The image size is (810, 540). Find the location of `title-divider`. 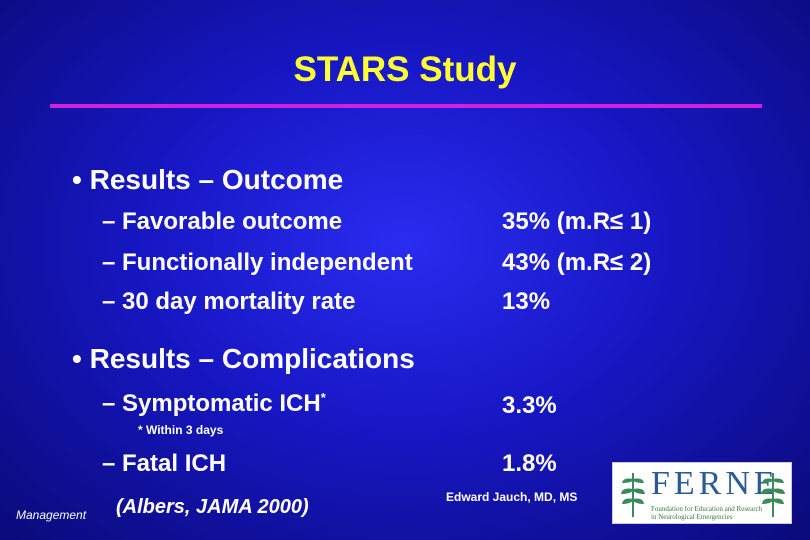

title-divider is located at coordinates (406, 106).